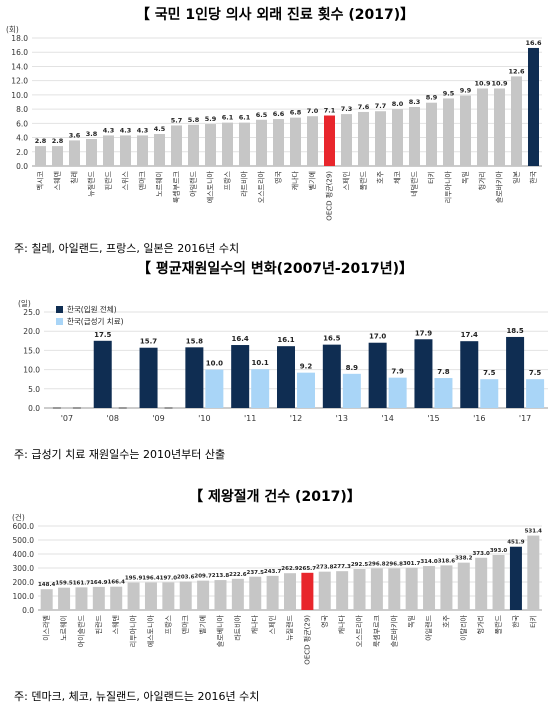  What do you see at coordinates (203, 577) in the screenshot?
I see `csection-value-label: 209.7` at bounding box center [203, 577].